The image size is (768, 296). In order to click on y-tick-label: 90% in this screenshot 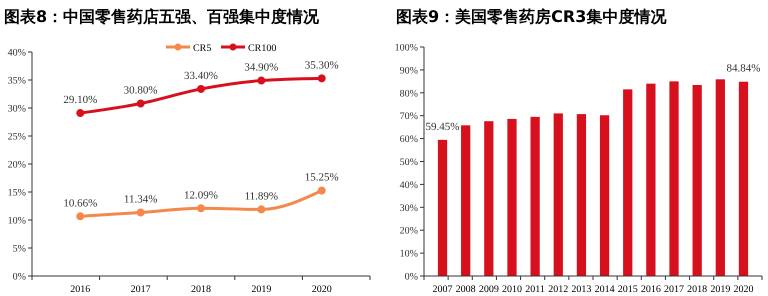, I will do `click(409, 70)`.